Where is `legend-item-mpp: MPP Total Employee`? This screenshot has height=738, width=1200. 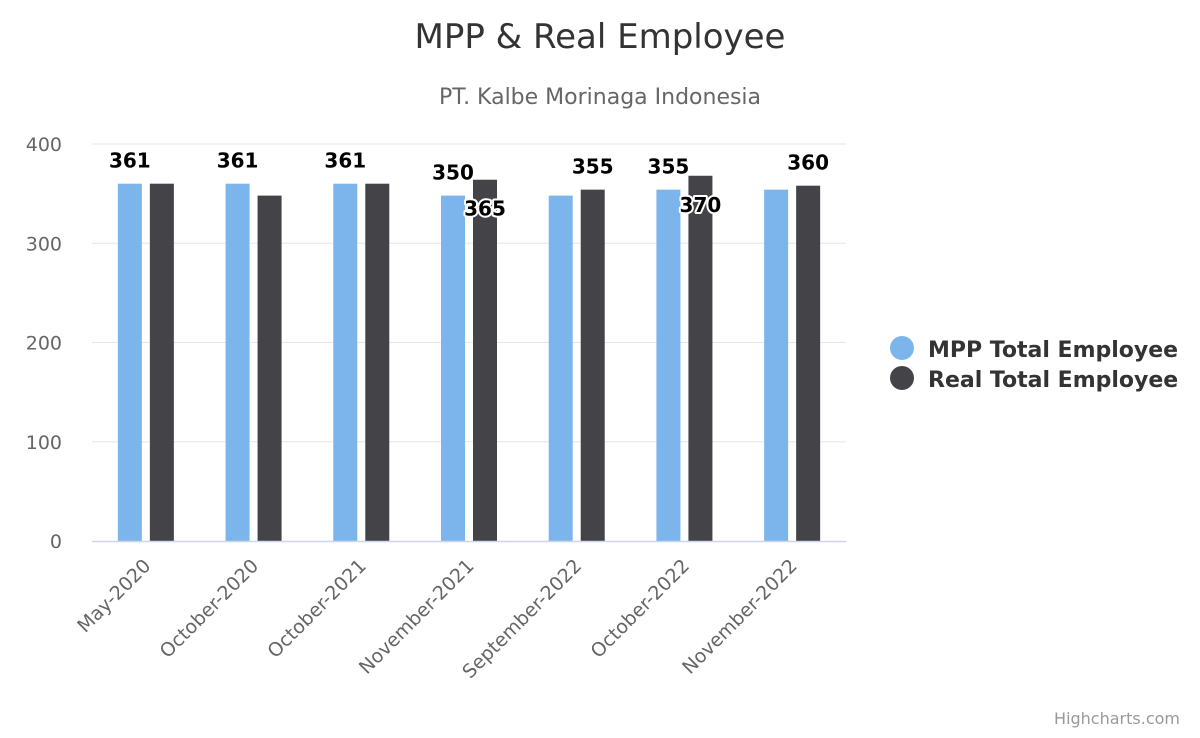 legend-item-mpp: MPP Total Employee is located at coordinates (1034, 349).